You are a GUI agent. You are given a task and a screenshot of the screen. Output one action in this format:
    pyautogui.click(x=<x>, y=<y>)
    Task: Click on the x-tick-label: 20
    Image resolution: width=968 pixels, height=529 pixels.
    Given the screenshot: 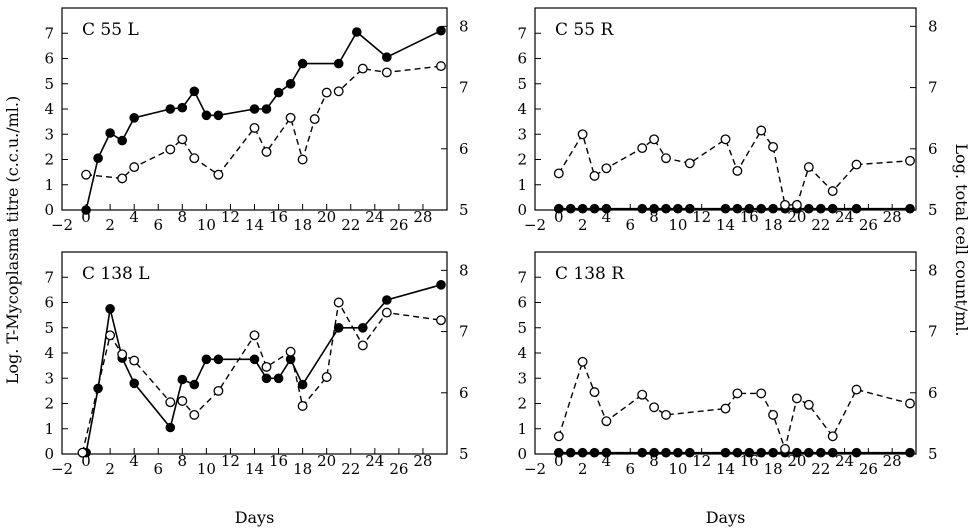 What is the action you would take?
    pyautogui.click(x=796, y=461)
    